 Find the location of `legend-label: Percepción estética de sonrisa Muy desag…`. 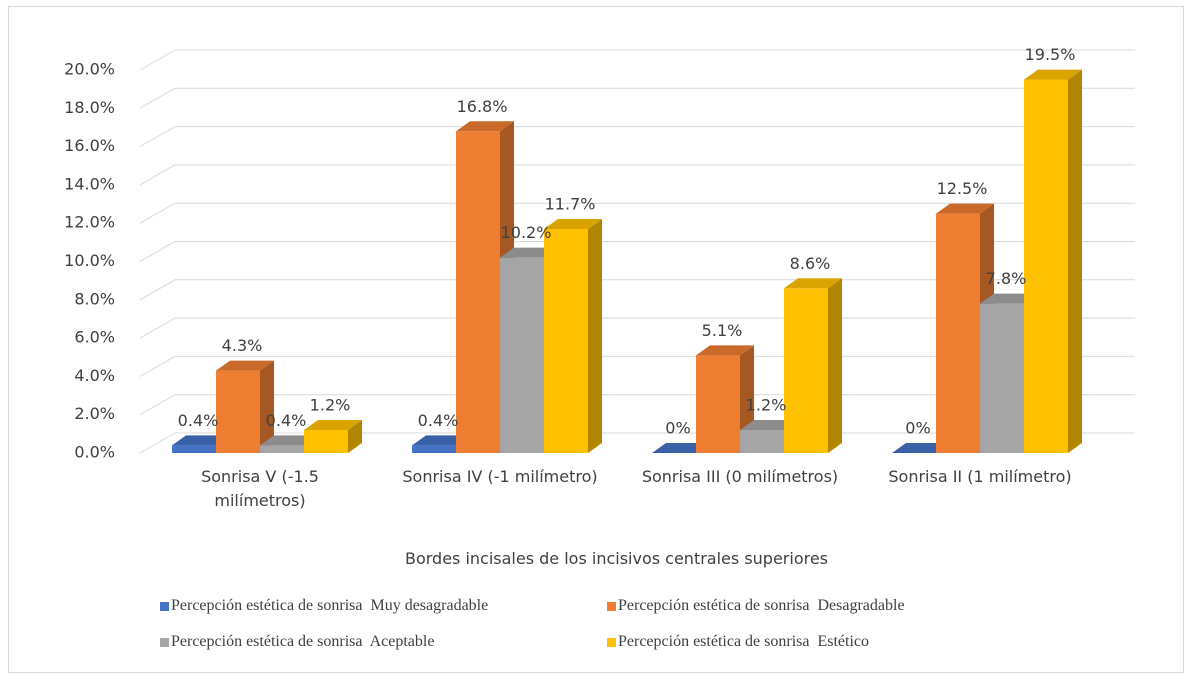

legend-label: Percepción estética de sonrisa Muy desag… is located at coordinates (330, 605).